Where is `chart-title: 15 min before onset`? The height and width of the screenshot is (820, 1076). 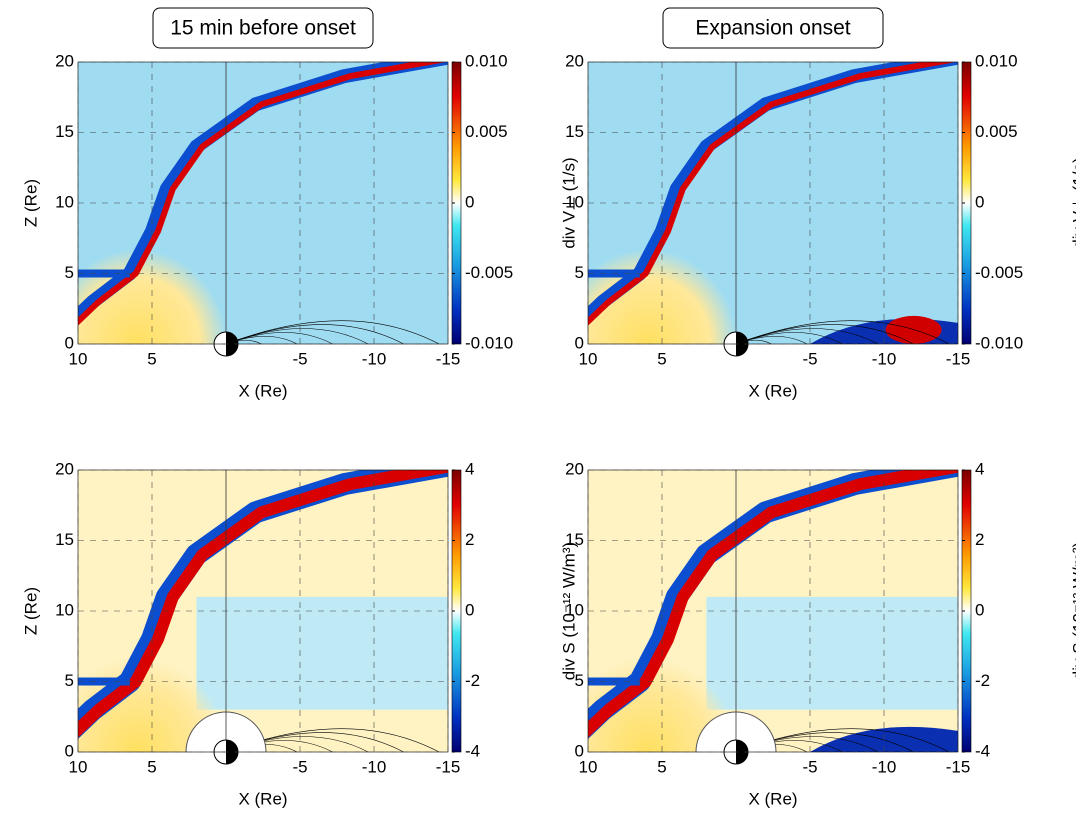 chart-title: 15 min before onset is located at coordinates (263, 28).